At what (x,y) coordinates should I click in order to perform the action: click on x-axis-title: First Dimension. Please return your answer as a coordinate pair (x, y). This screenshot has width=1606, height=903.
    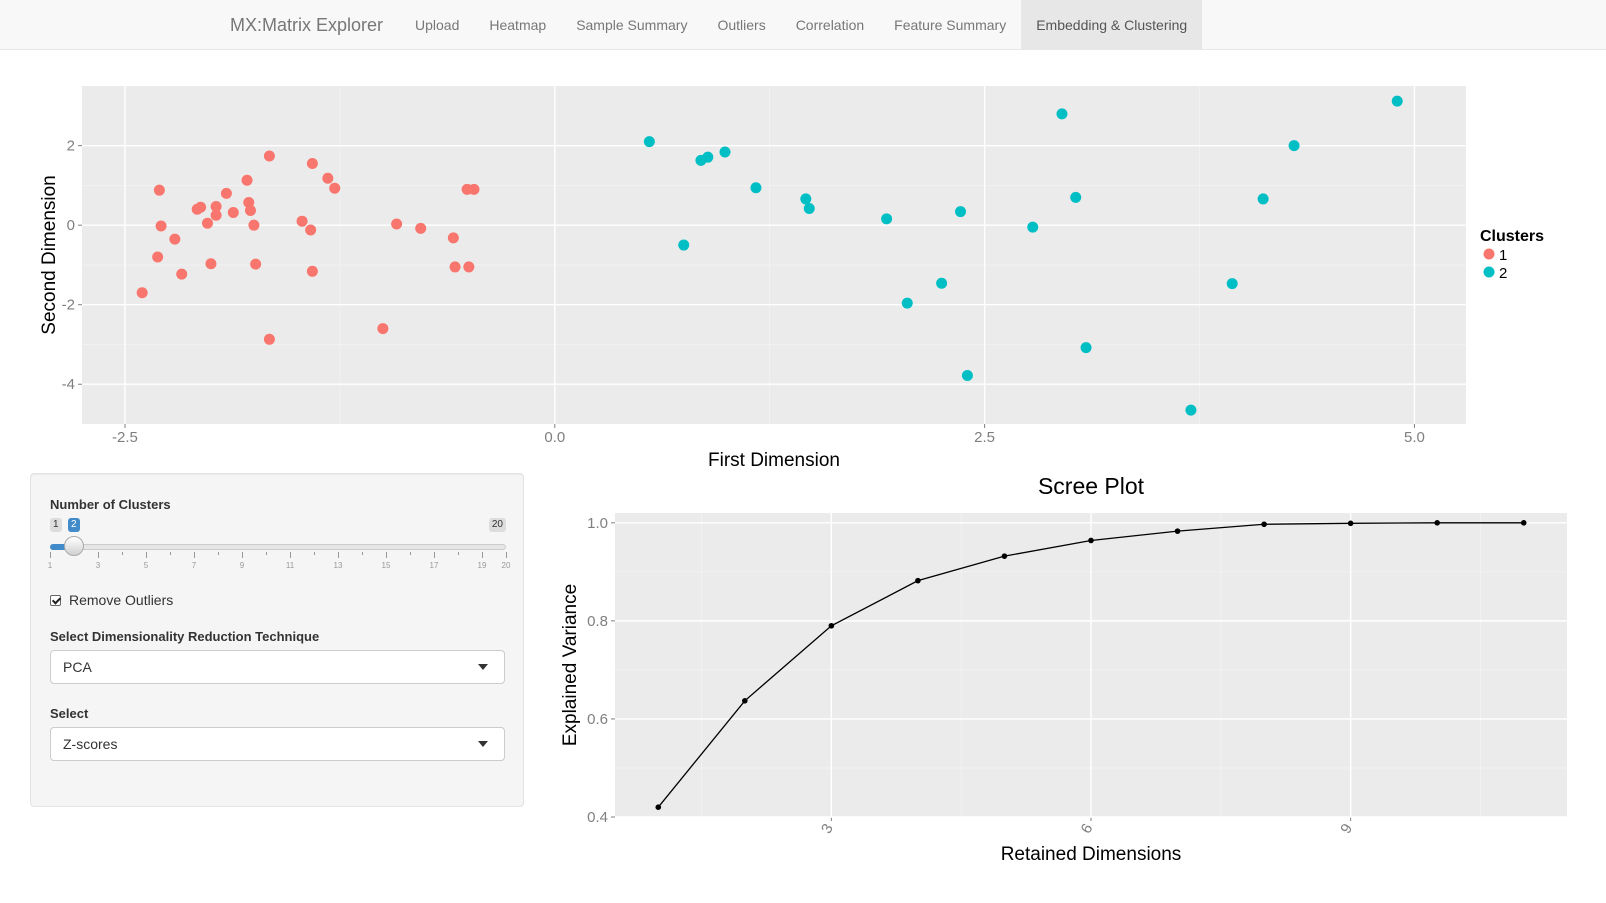
    Looking at the image, I should click on (774, 460).